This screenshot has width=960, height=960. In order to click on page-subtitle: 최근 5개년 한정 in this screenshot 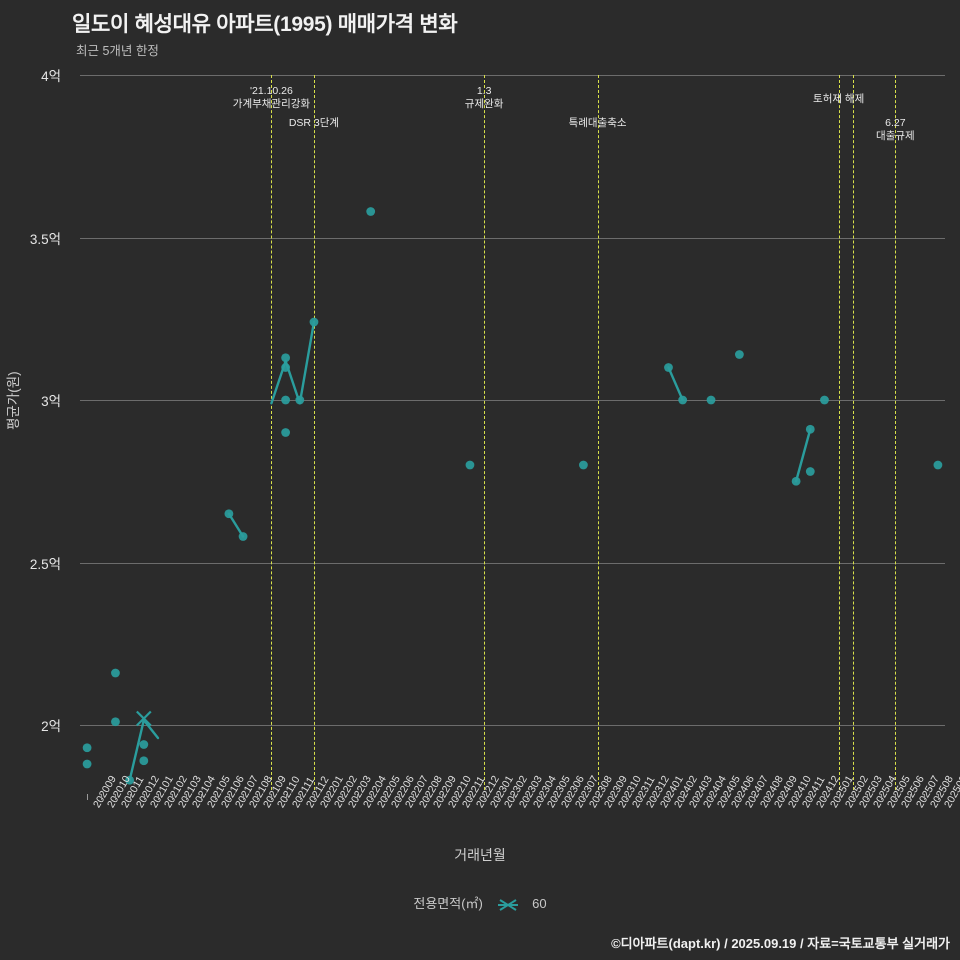, I will do `click(117, 51)`.